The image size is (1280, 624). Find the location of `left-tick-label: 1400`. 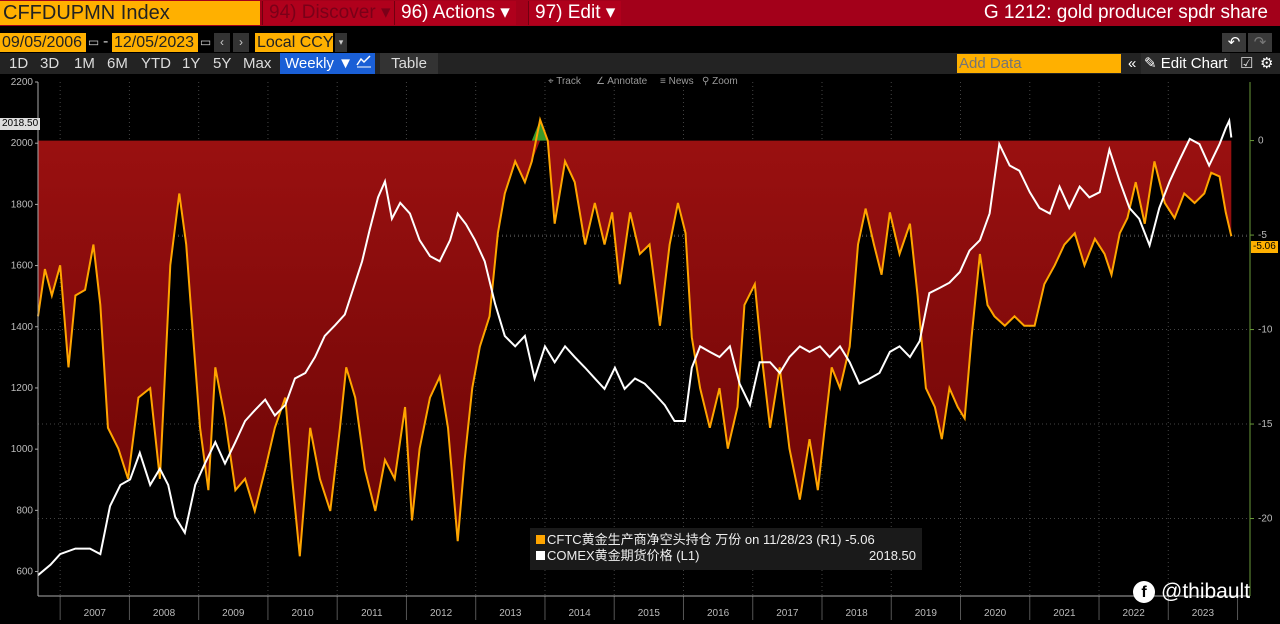

left-tick-label: 1400 is located at coordinates (22, 327).